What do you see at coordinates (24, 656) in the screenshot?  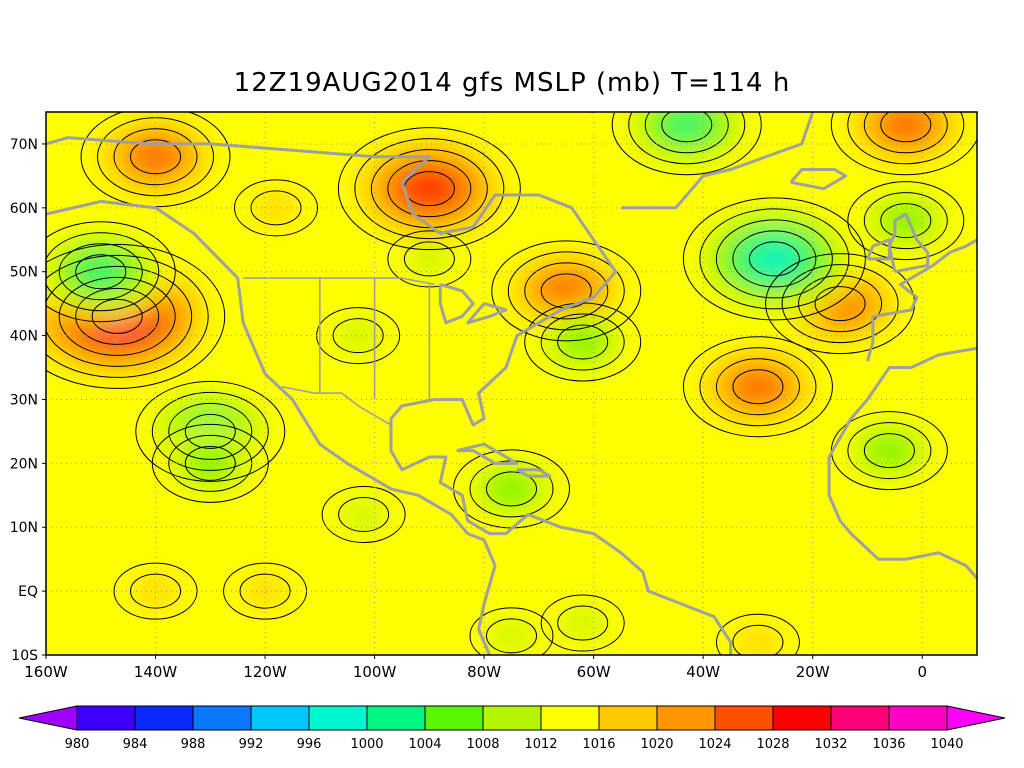 I see `lat-label-10S: 10S` at bounding box center [24, 656].